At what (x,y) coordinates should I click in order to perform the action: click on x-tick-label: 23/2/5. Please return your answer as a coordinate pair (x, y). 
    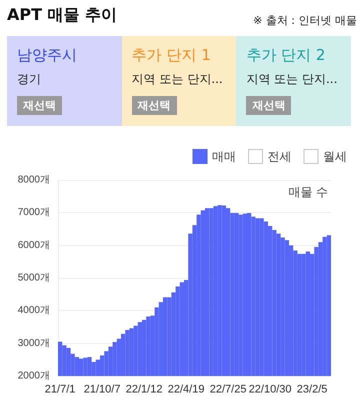
    Looking at the image, I should click on (312, 390).